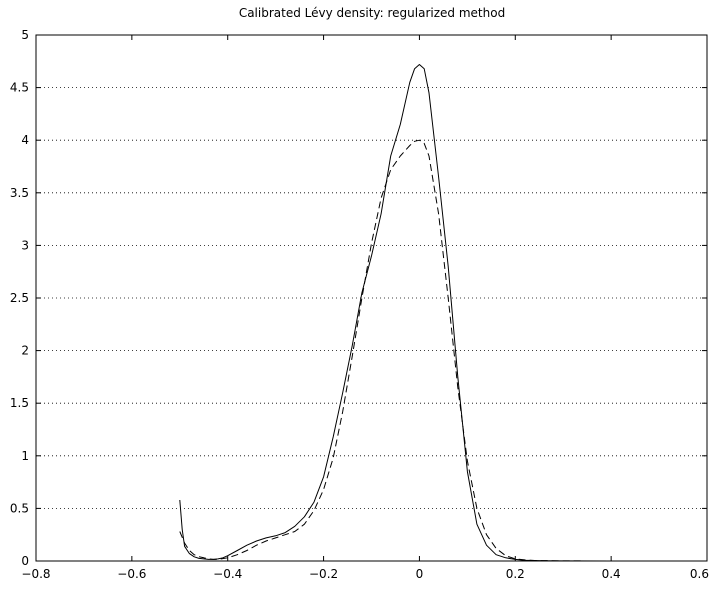  What do you see at coordinates (25, 245) in the screenshot?
I see `y-tick-label: 3` at bounding box center [25, 245].